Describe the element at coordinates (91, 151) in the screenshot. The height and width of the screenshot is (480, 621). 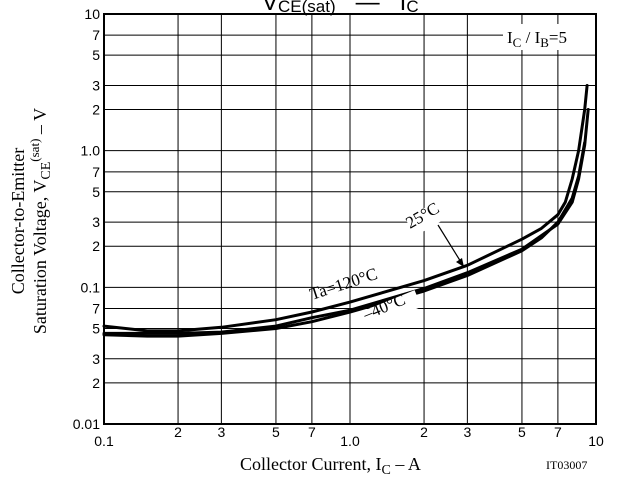
I see `y-tick-label: 1.0` at that location.